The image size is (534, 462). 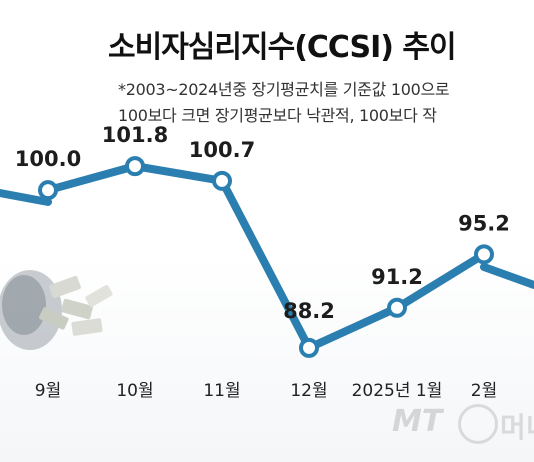 I want to click on x-tick-label-4: 2025년 1월, so click(x=397, y=391).